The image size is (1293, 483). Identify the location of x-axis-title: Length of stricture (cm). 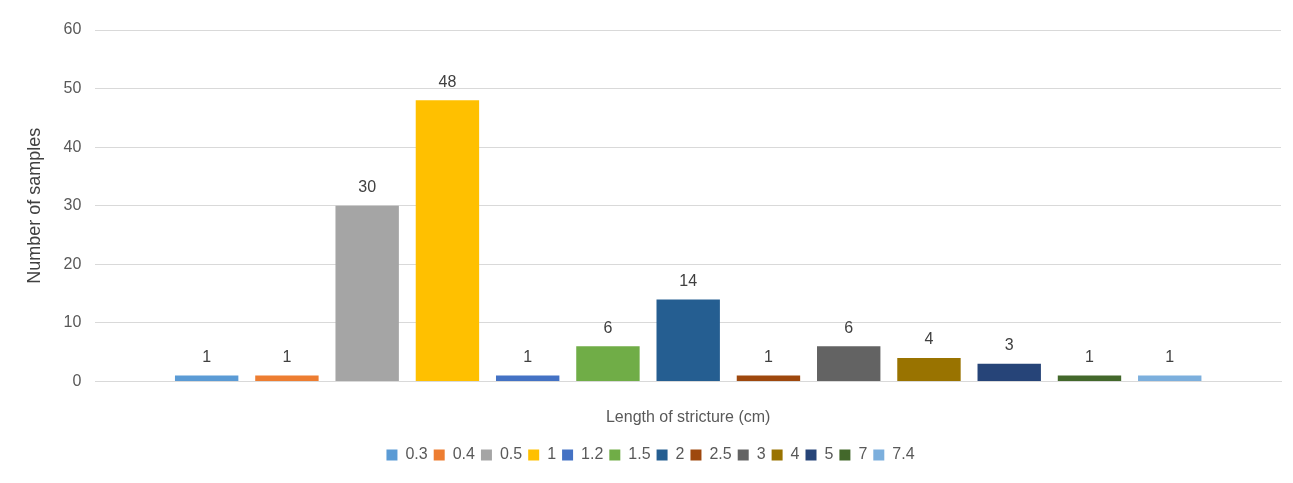
(688, 416).